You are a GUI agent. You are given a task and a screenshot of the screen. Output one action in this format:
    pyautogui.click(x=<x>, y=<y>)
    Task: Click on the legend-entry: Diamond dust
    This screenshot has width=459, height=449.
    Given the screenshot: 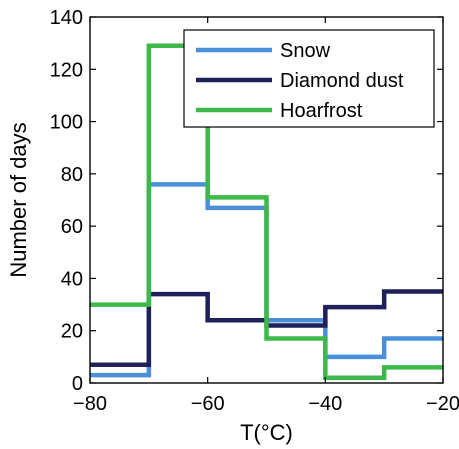 What is the action you would take?
    pyautogui.click(x=300, y=81)
    